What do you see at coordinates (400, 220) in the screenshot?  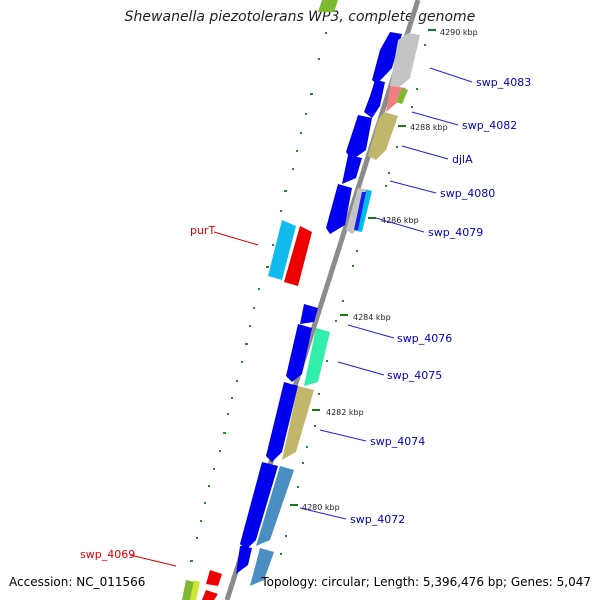 I see `tick-label-4286: 4286 kbp` at bounding box center [400, 220].